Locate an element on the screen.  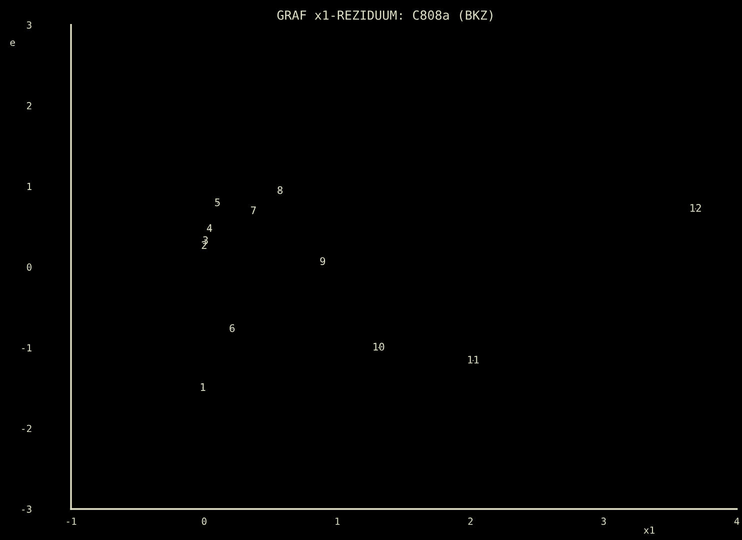
y-tick-label: -1 is located at coordinates (27, 348).